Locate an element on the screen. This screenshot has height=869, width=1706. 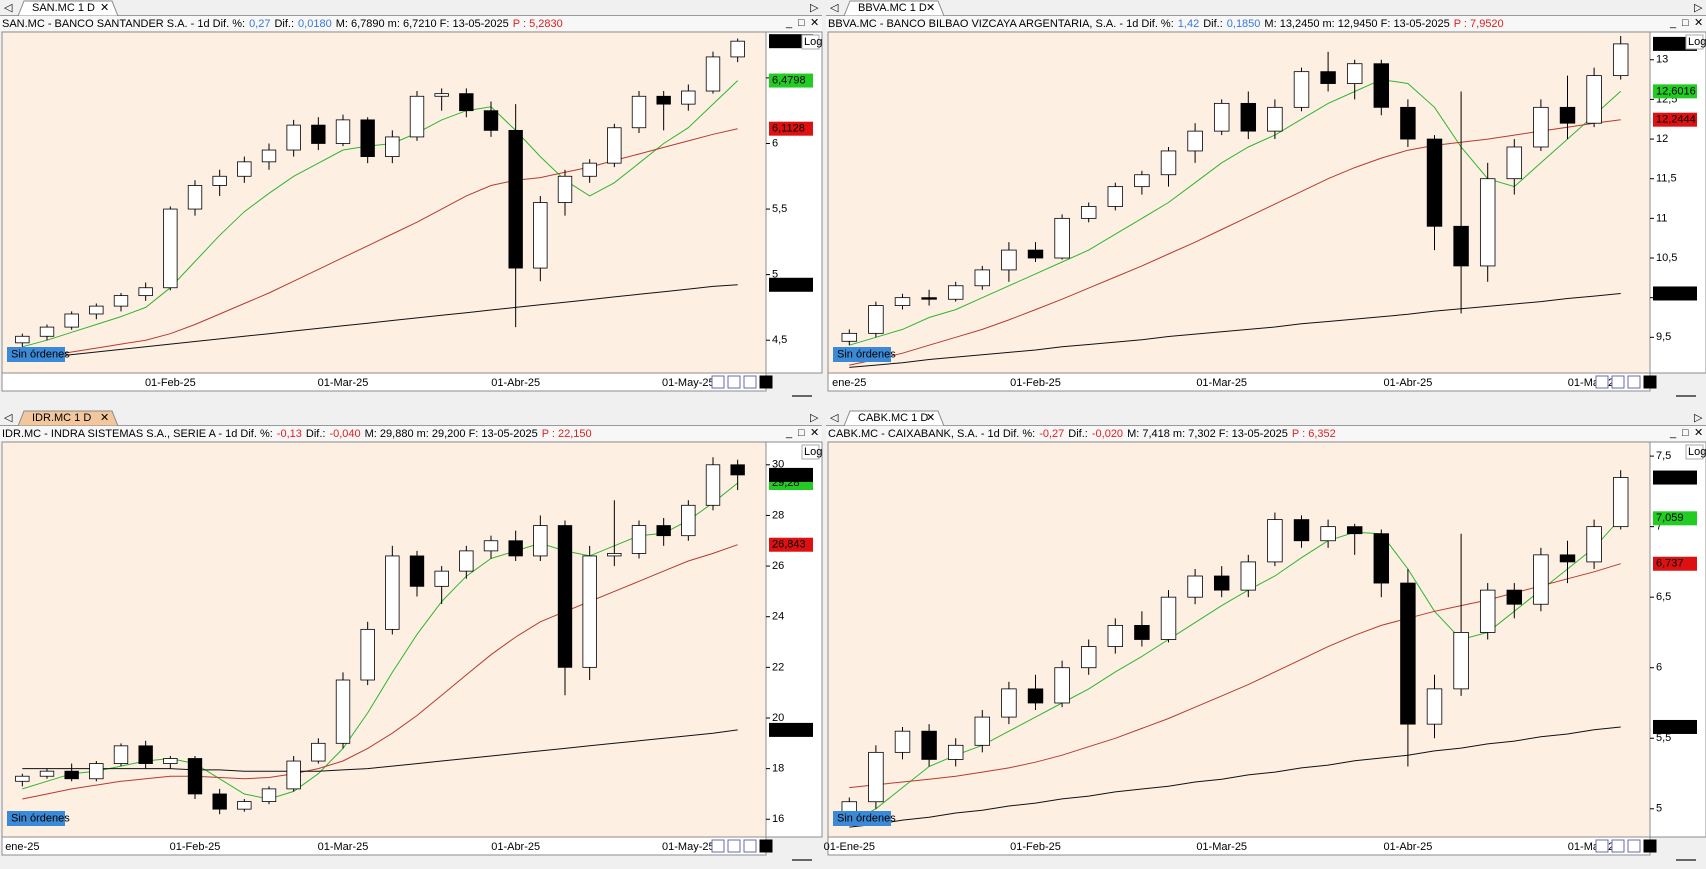
tab-label: IDR.MC 1 D is located at coordinates (61, 418).